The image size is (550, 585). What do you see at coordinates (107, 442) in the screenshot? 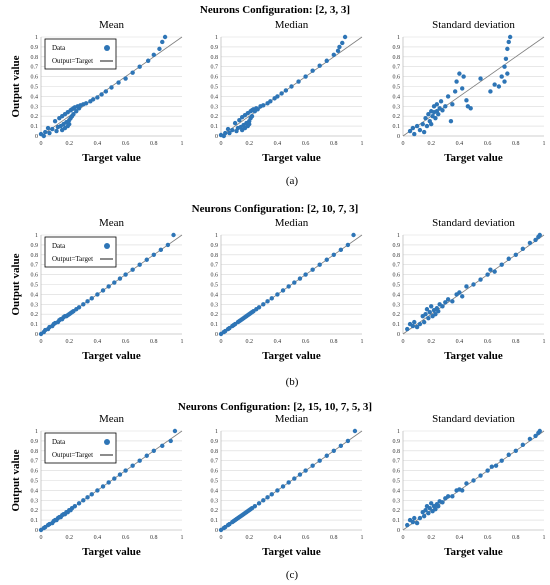
I see `legend-marker-data` at bounding box center [107, 442].